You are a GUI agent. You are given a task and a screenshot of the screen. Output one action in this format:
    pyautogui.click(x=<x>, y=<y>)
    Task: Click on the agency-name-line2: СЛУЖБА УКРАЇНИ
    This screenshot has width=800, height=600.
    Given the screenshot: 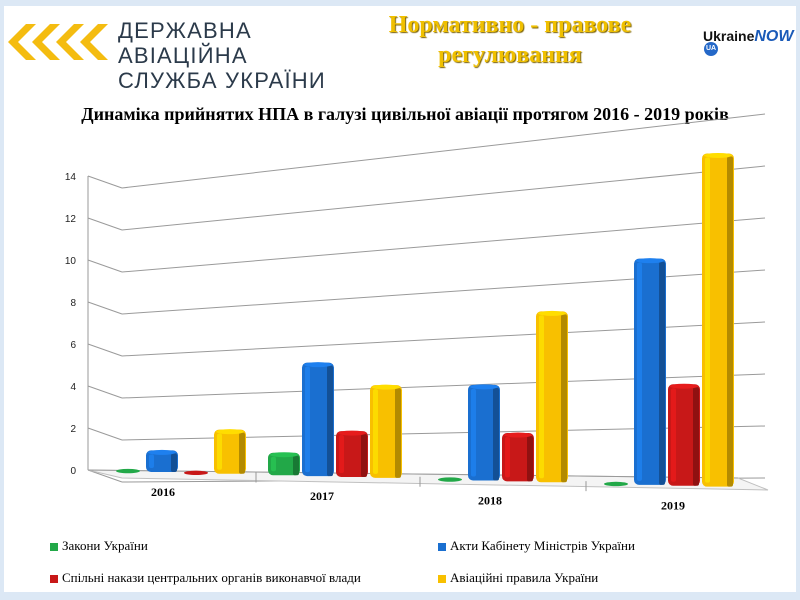 What is the action you would take?
    pyautogui.click(x=222, y=80)
    